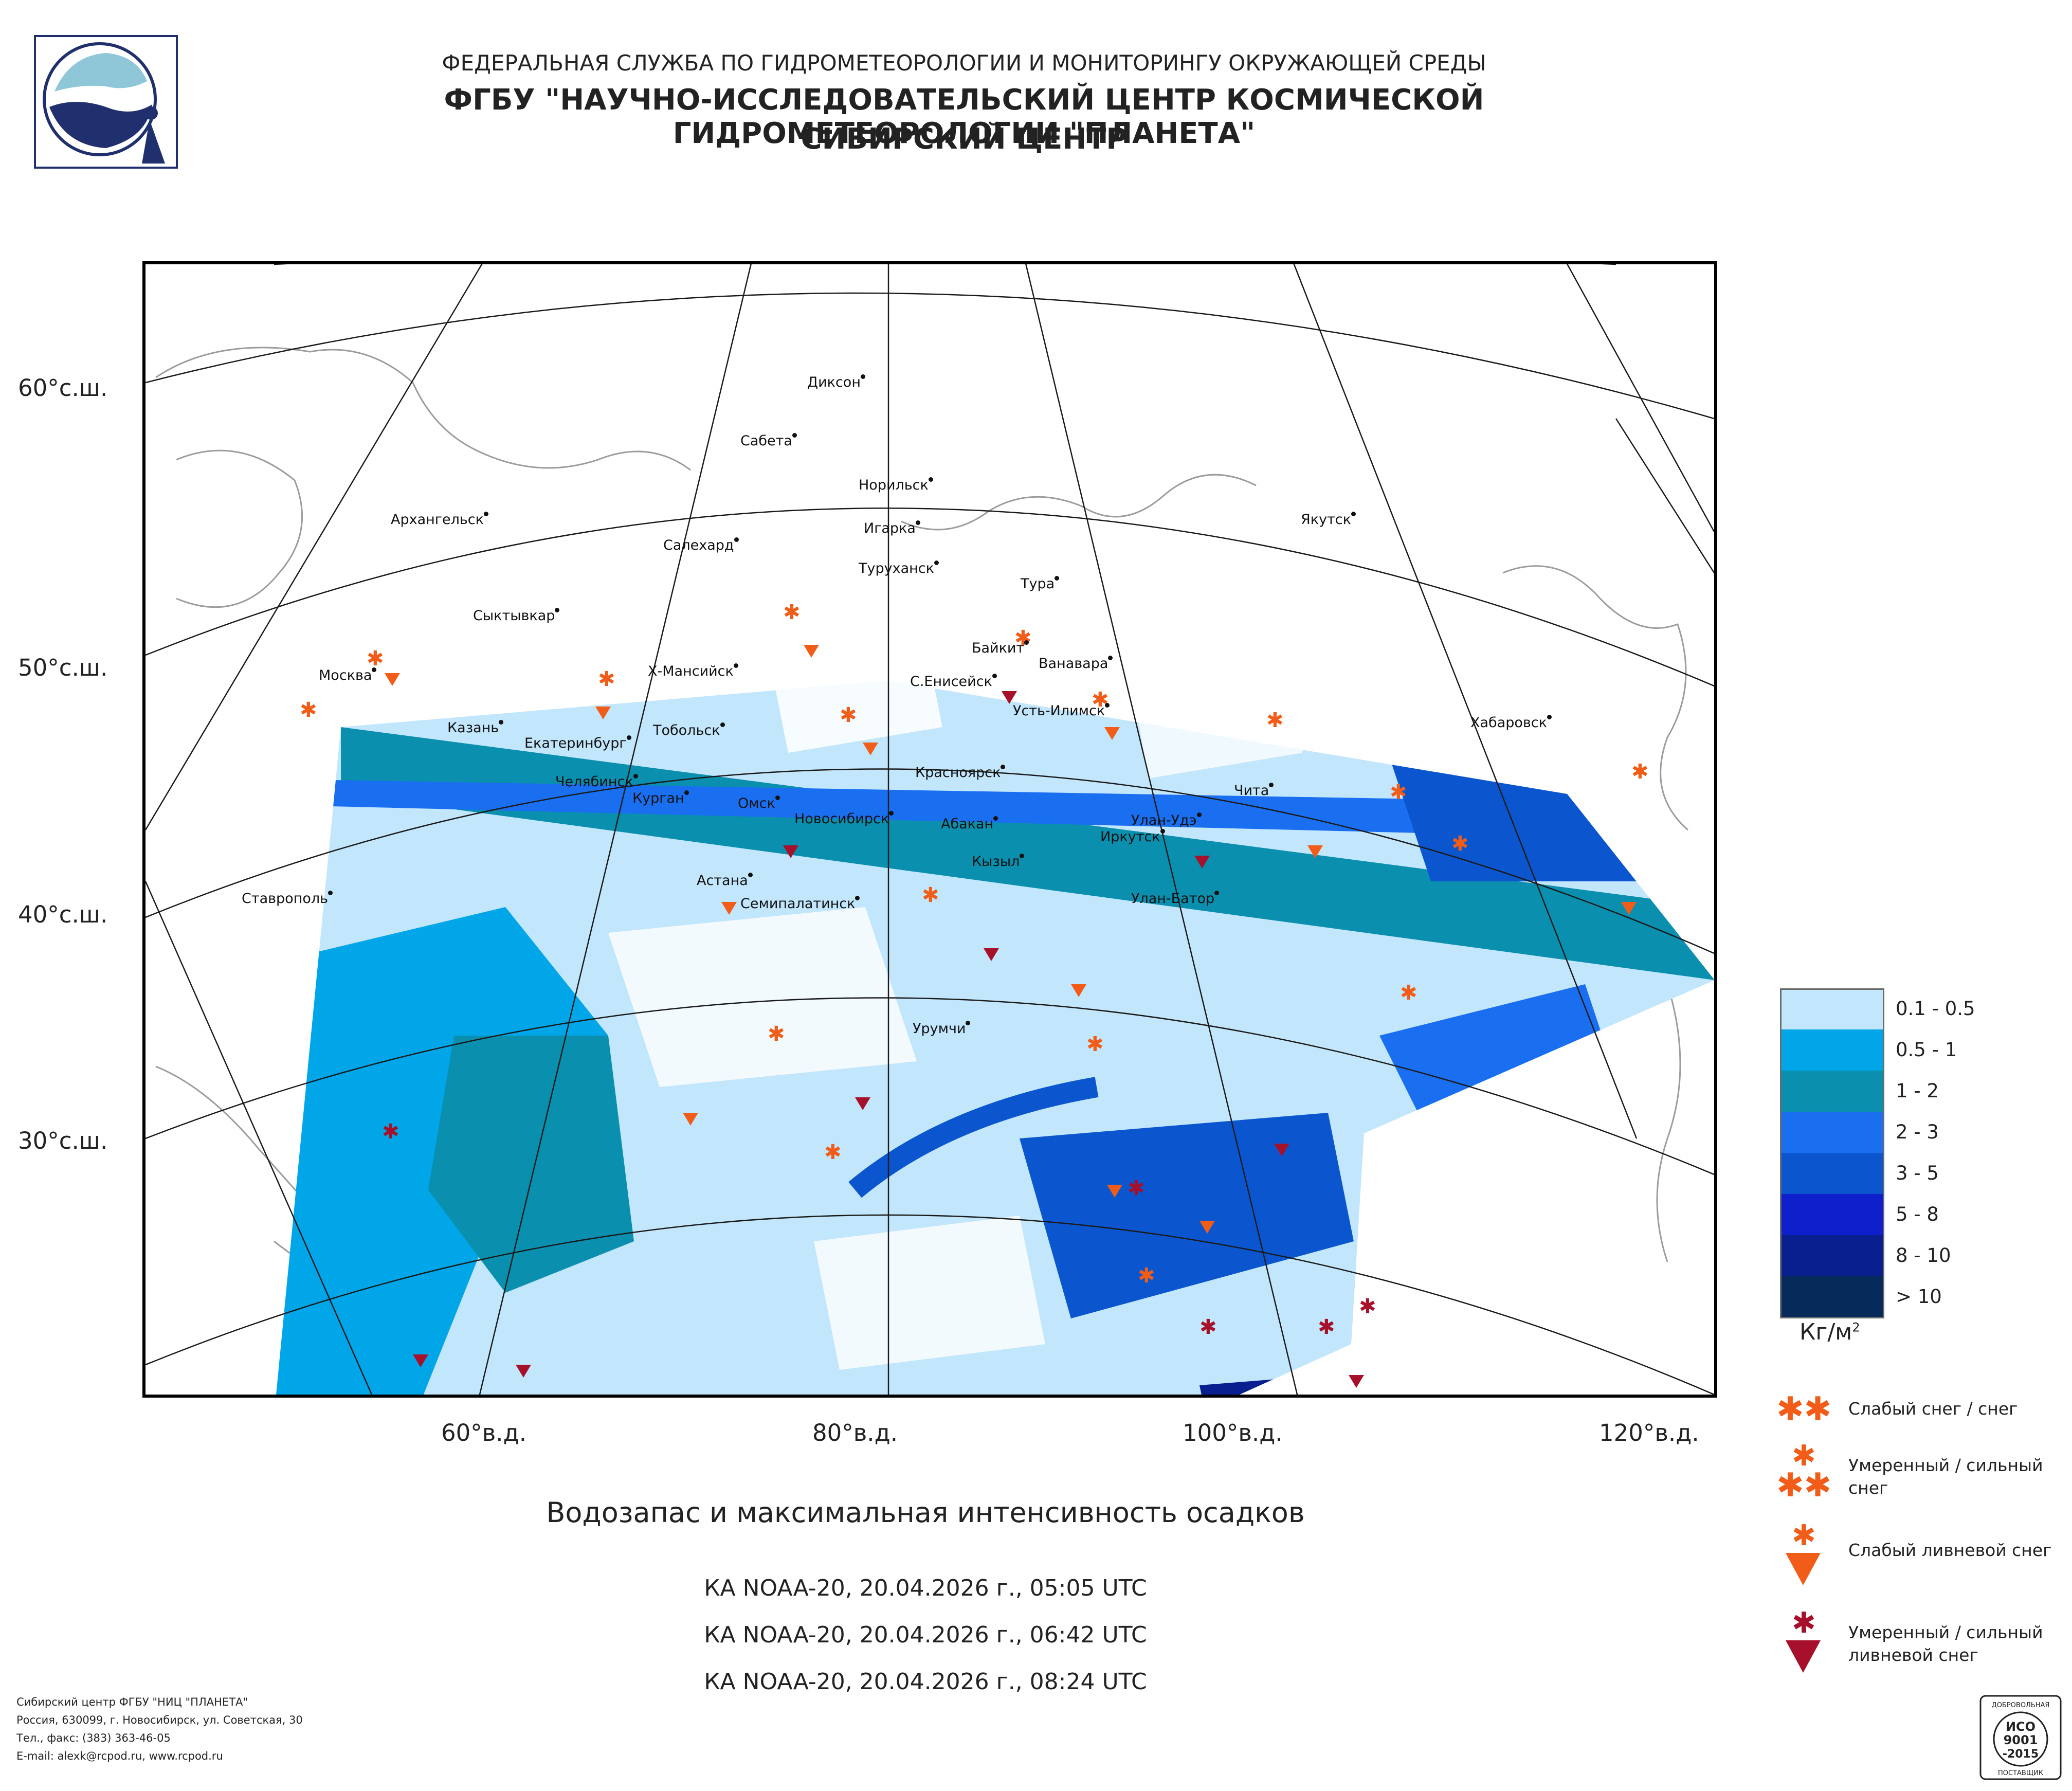  I want to click on city-label: Иркутск, so click(1132, 837).